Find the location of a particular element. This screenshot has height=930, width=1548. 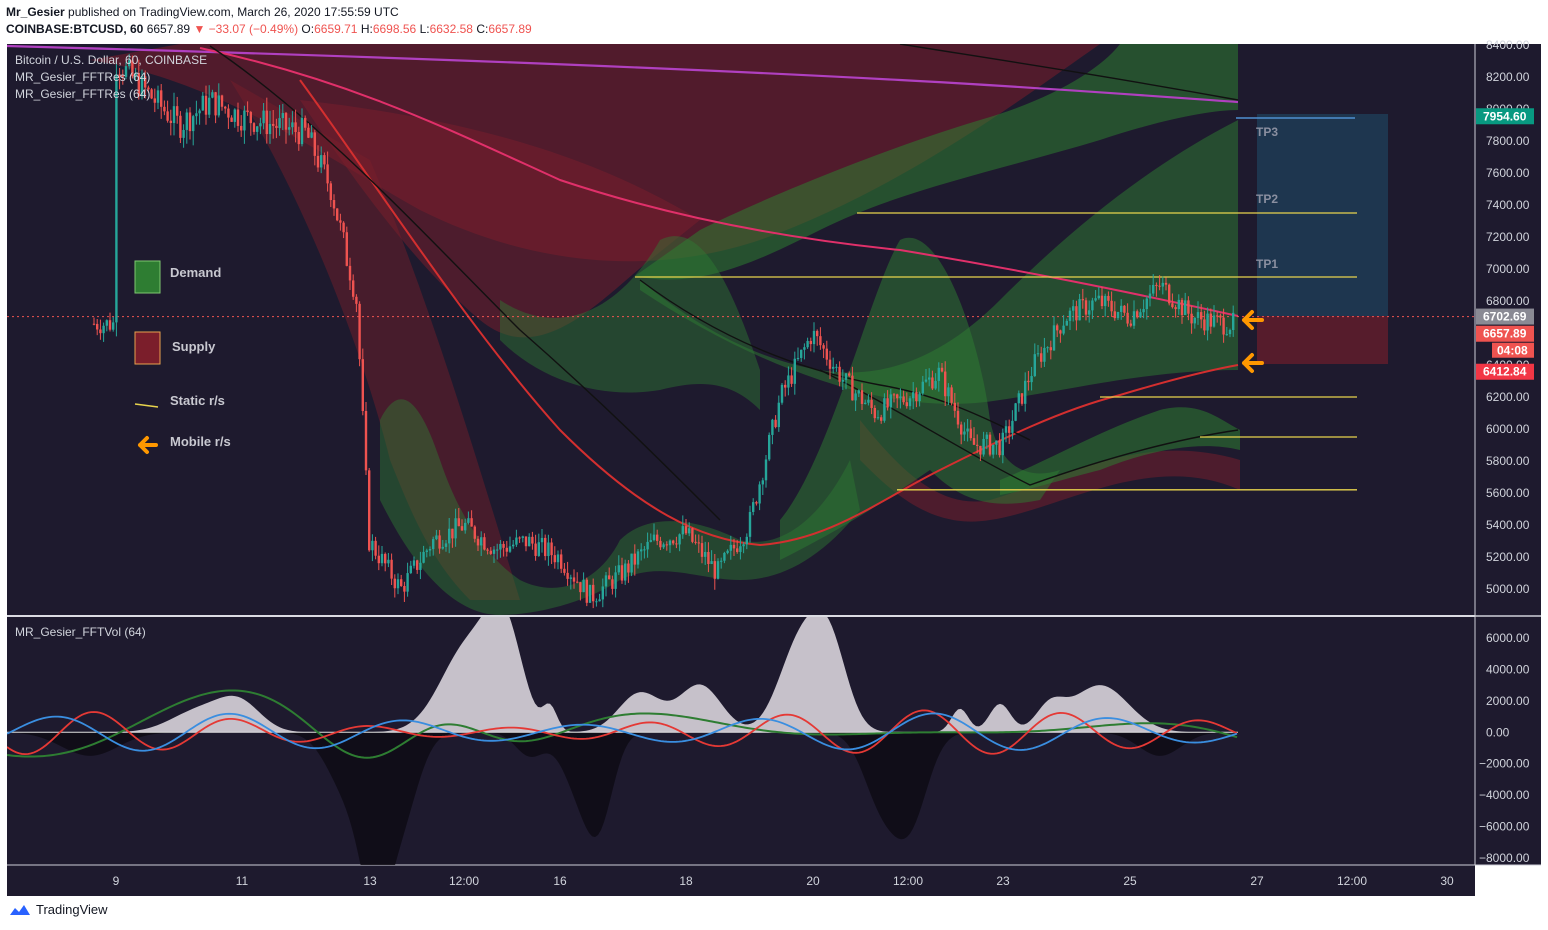

close-value: 6657.89 is located at coordinates (510, 29).